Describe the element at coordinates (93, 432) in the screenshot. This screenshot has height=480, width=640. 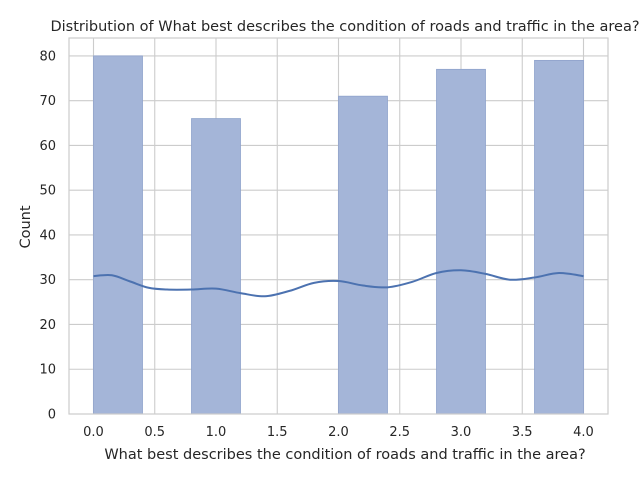
I see `x-tick-label: 0.0` at that location.